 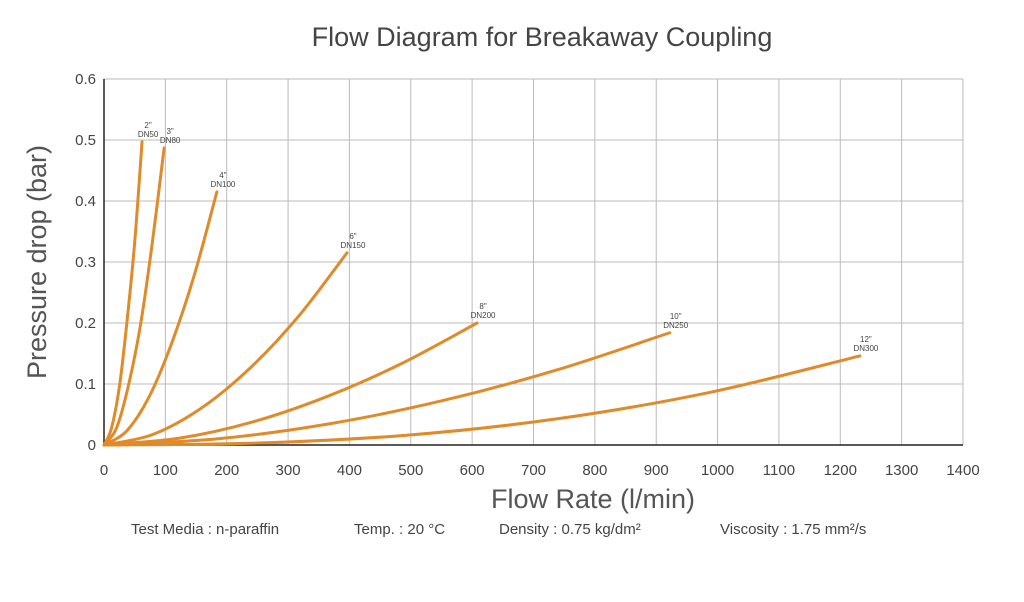 I want to click on y-axis-label: Pressure drop (bar), so click(x=37, y=262).